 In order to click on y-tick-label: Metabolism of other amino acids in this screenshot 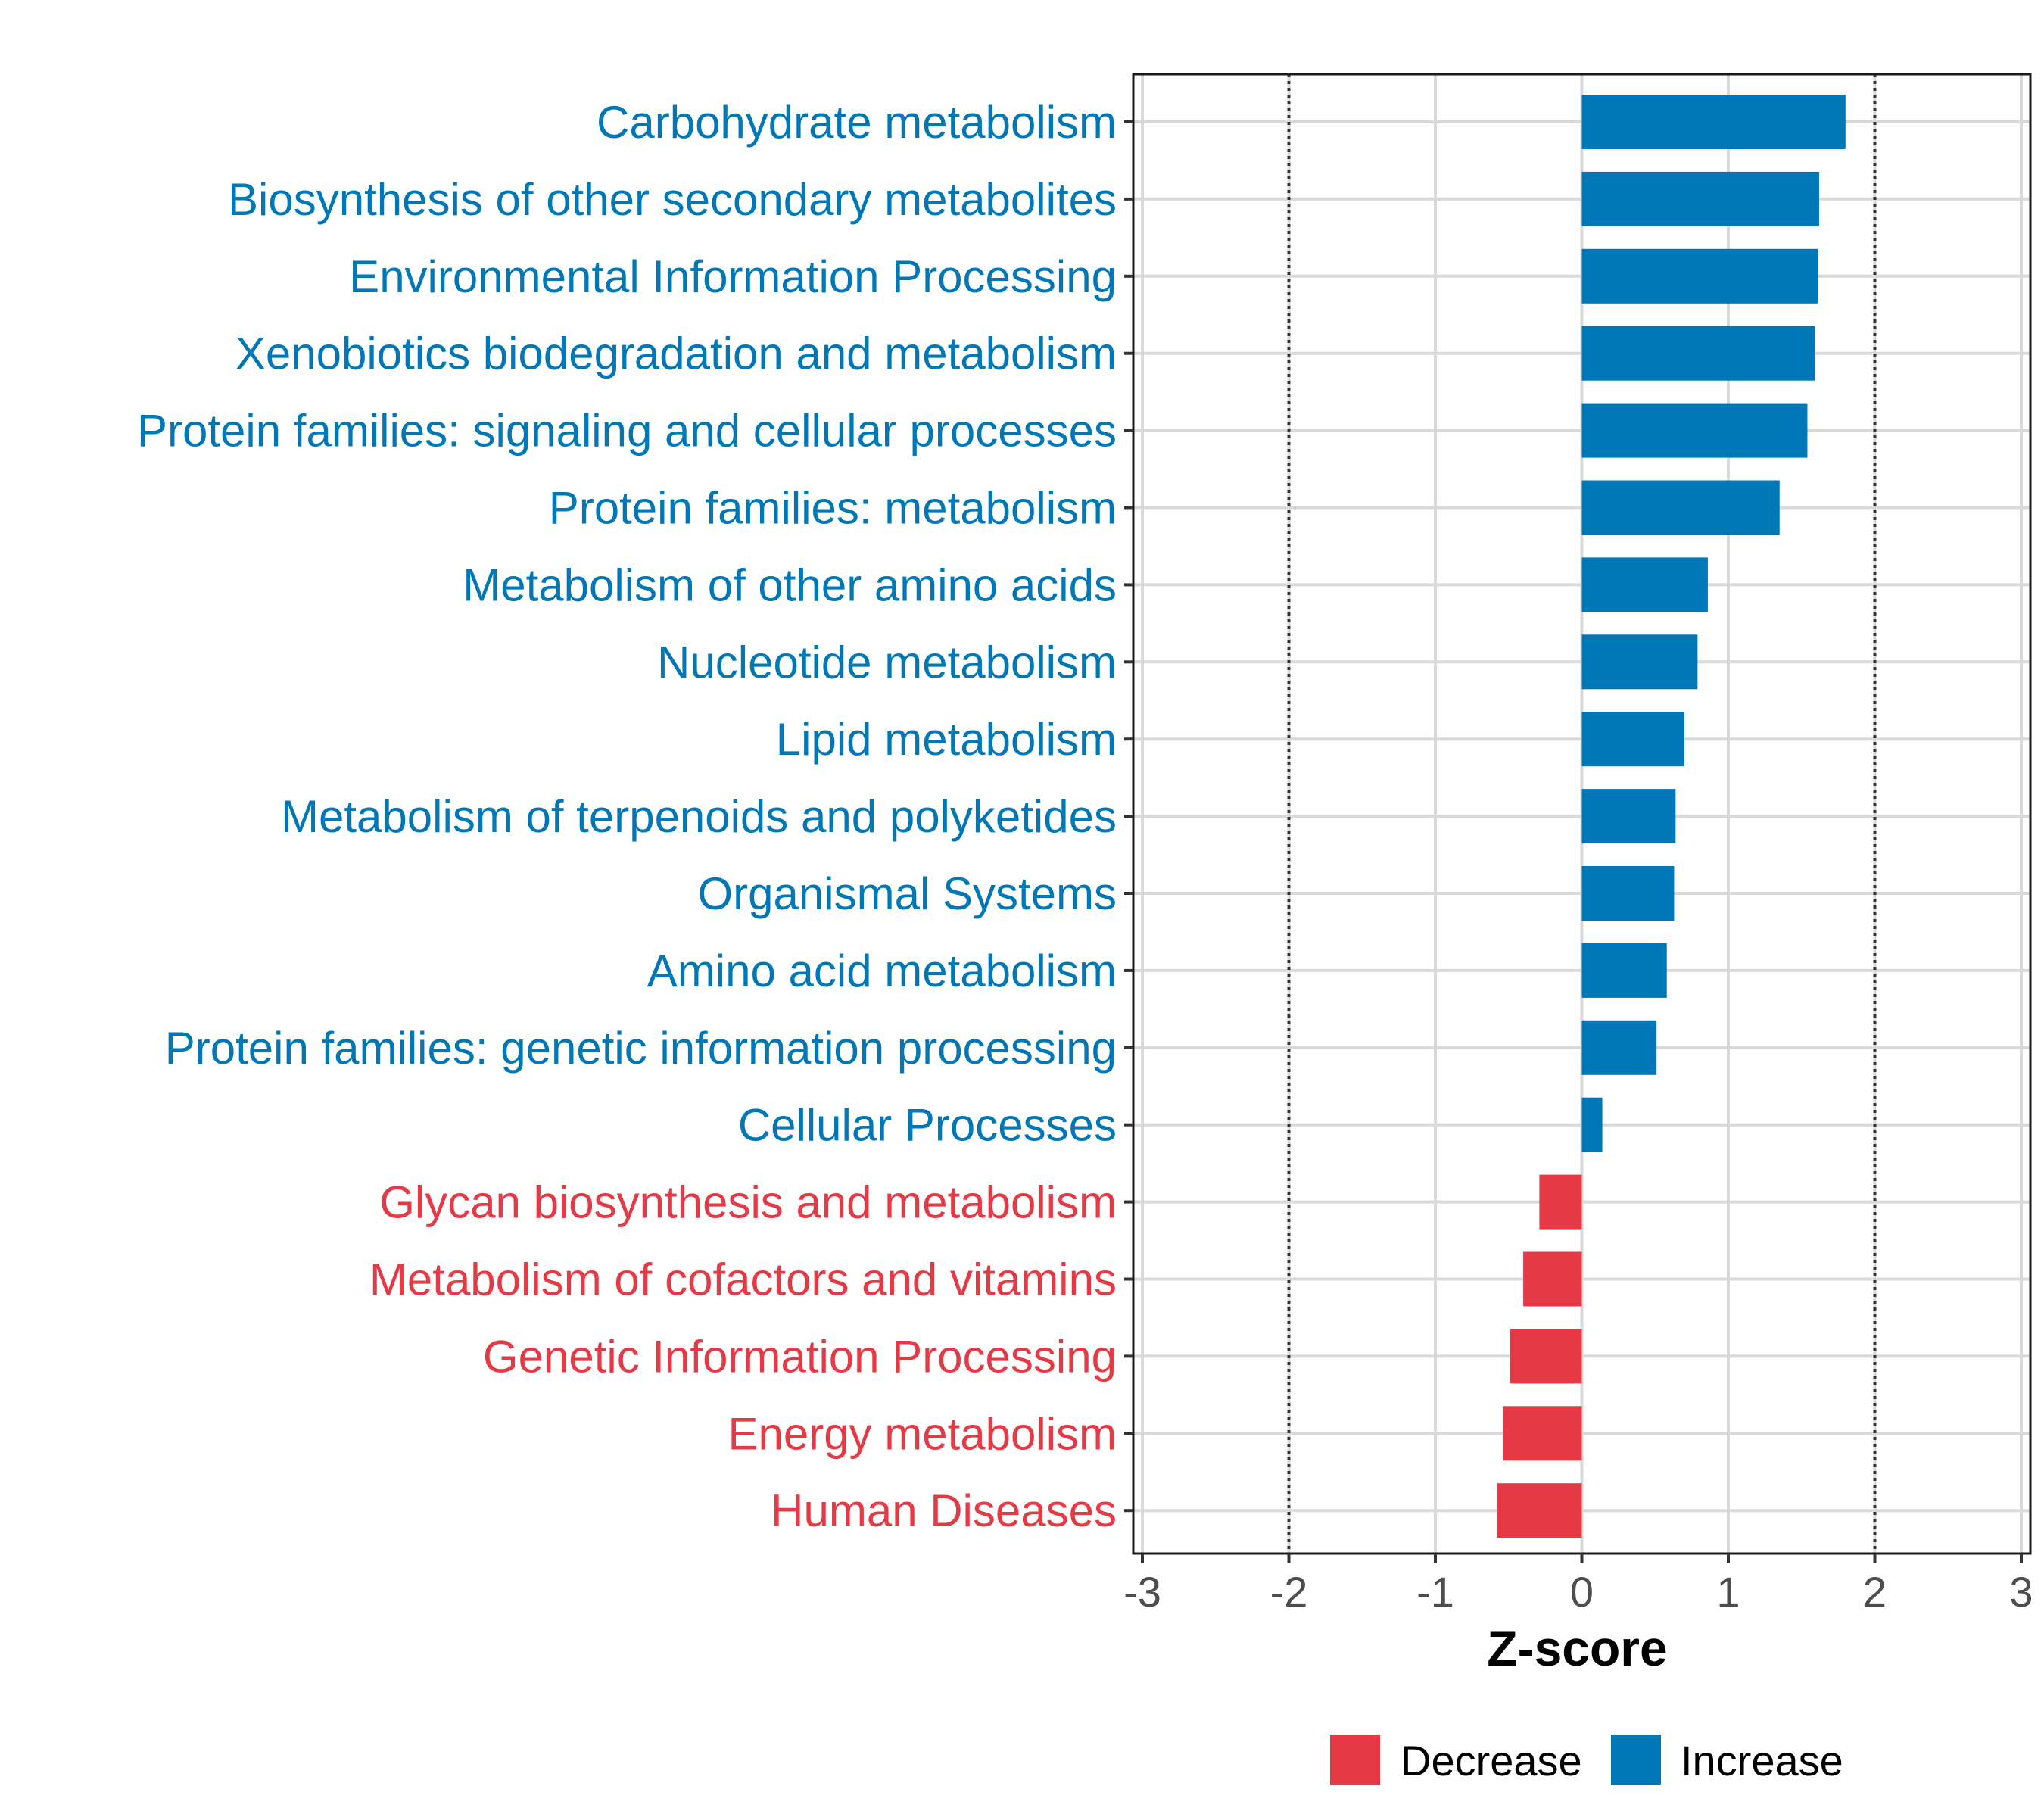, I will do `click(790, 584)`.